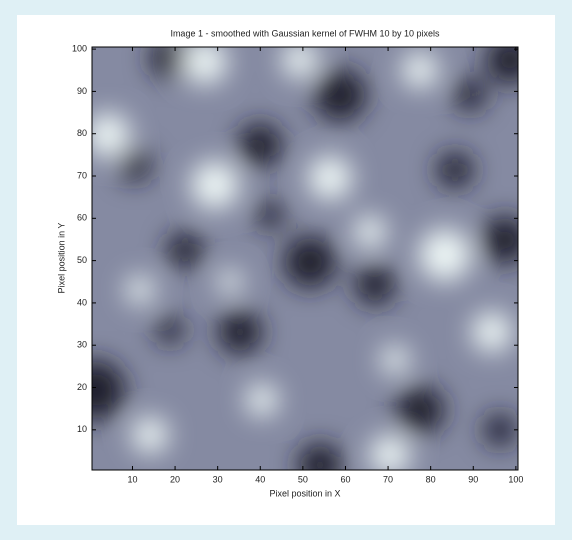 Image resolution: width=572 pixels, height=540 pixels. What do you see at coordinates (82, 91) in the screenshot?
I see `y-tick-label: 90` at bounding box center [82, 91].